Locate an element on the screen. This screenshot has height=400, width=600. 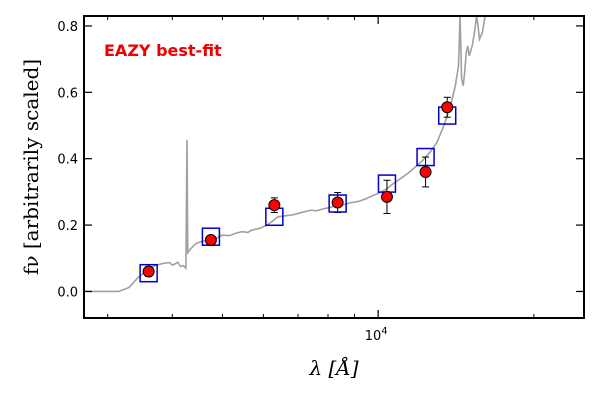
y-tick-label-4: 0.8 is located at coordinates (67, 27).